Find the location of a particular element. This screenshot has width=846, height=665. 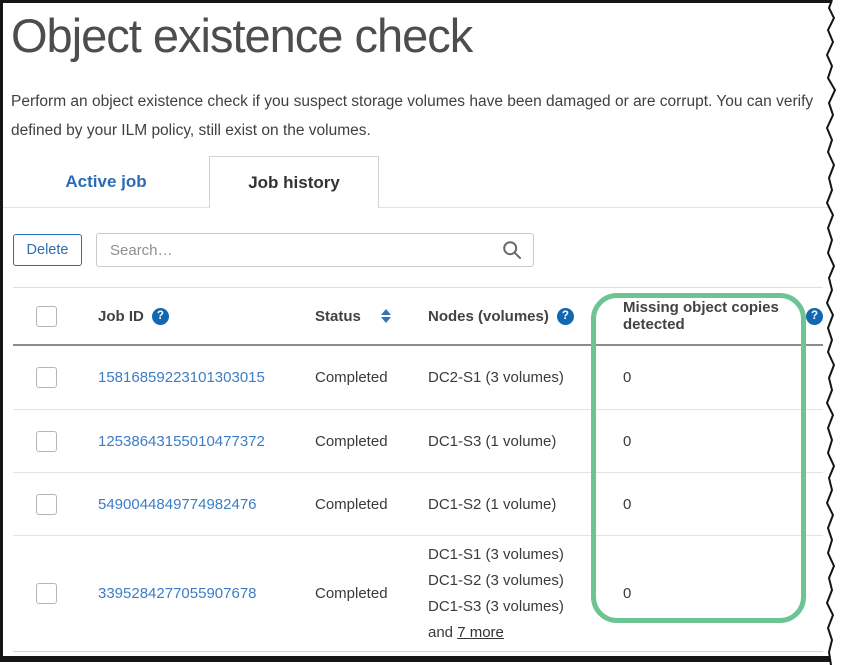

search-box is located at coordinates (315, 250).